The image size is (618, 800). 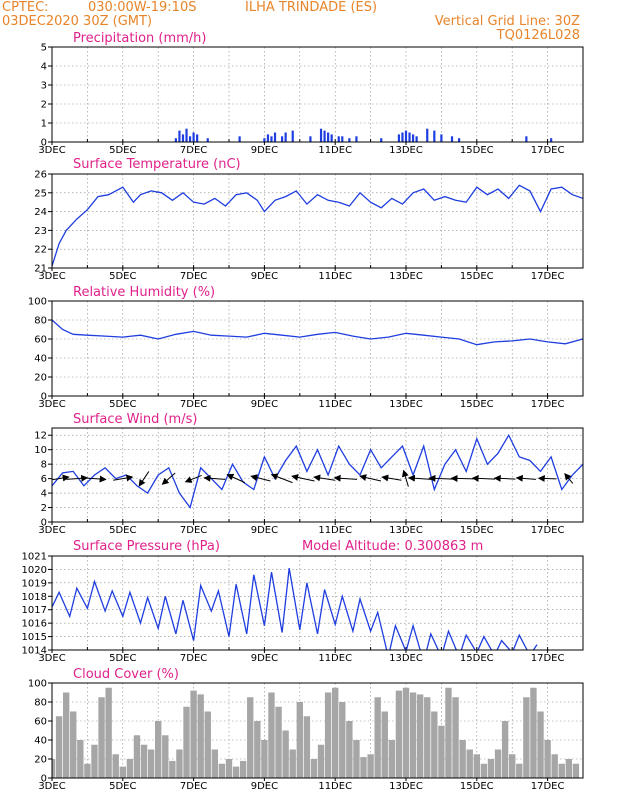 I want to click on y-tick-label: 21, so click(x=40, y=269).